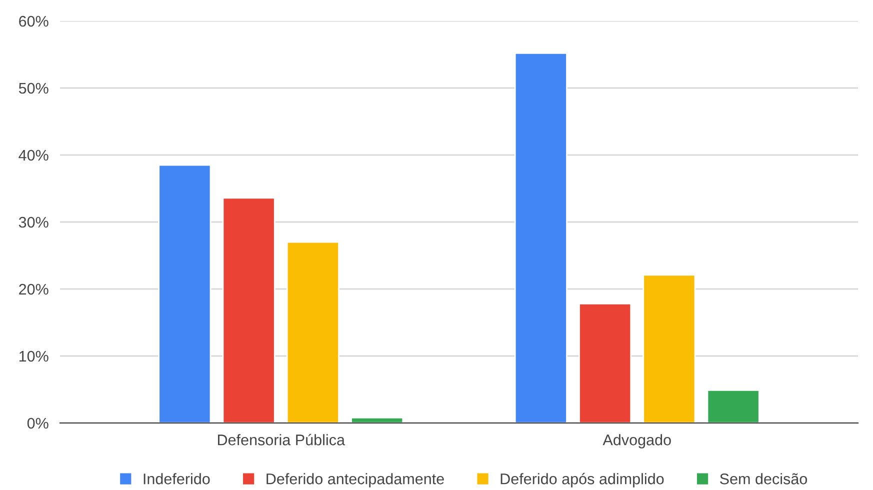  I want to click on x-tick-label: Defensoria Pública, so click(281, 440).